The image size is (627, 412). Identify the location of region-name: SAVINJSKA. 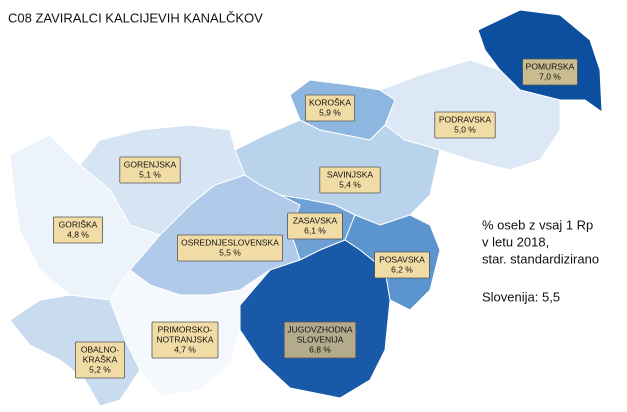
(350, 174).